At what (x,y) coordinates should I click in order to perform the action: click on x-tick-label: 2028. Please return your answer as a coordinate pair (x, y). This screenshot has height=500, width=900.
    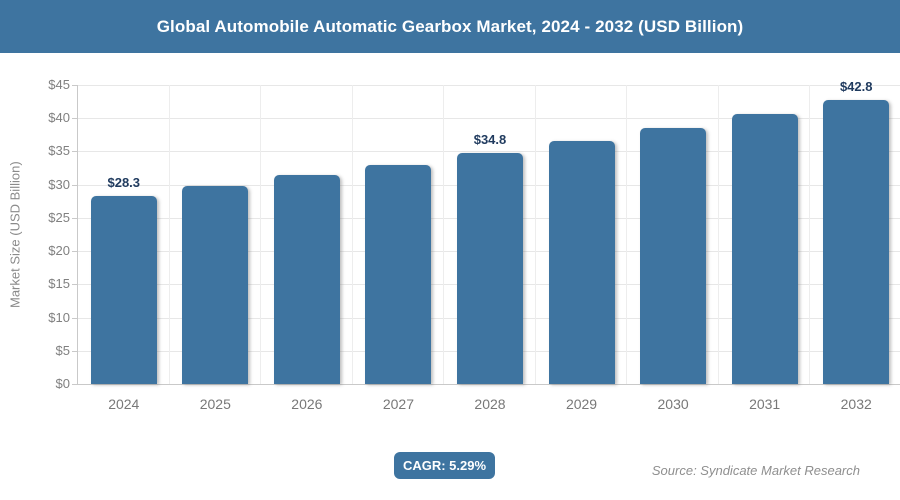
    Looking at the image, I should click on (490, 404).